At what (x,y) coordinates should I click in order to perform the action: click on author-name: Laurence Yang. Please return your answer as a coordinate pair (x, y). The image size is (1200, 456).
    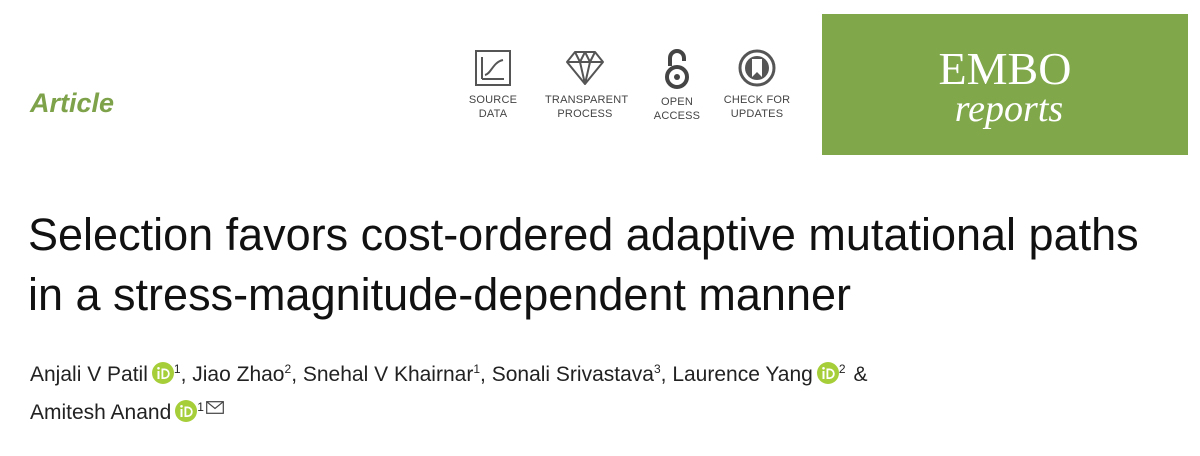
    Looking at the image, I should click on (742, 374).